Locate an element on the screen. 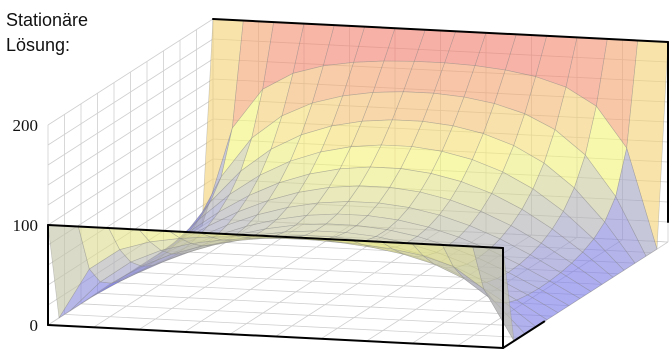 The width and height of the screenshot is (670, 363). tick-layer: 0 100 200 is located at coordinates (26, 225).